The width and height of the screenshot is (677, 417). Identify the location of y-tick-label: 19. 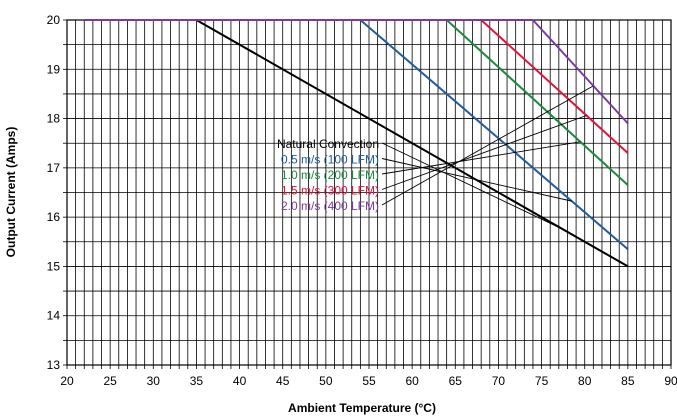
(54, 69).